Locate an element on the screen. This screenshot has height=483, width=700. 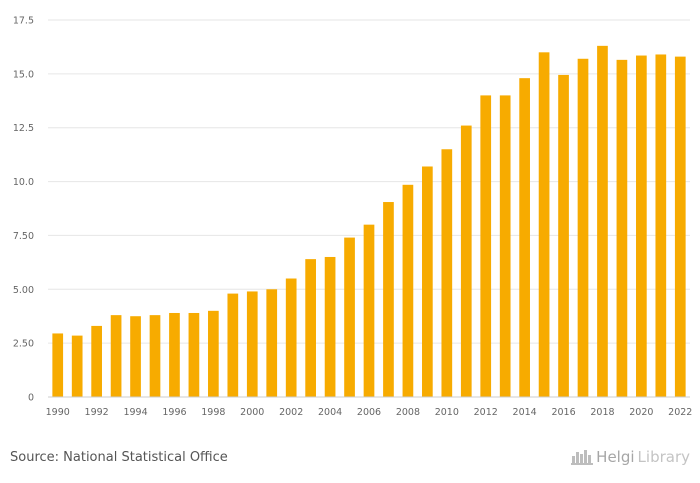
y-tick-label: 15.0 is located at coordinates (23, 74).